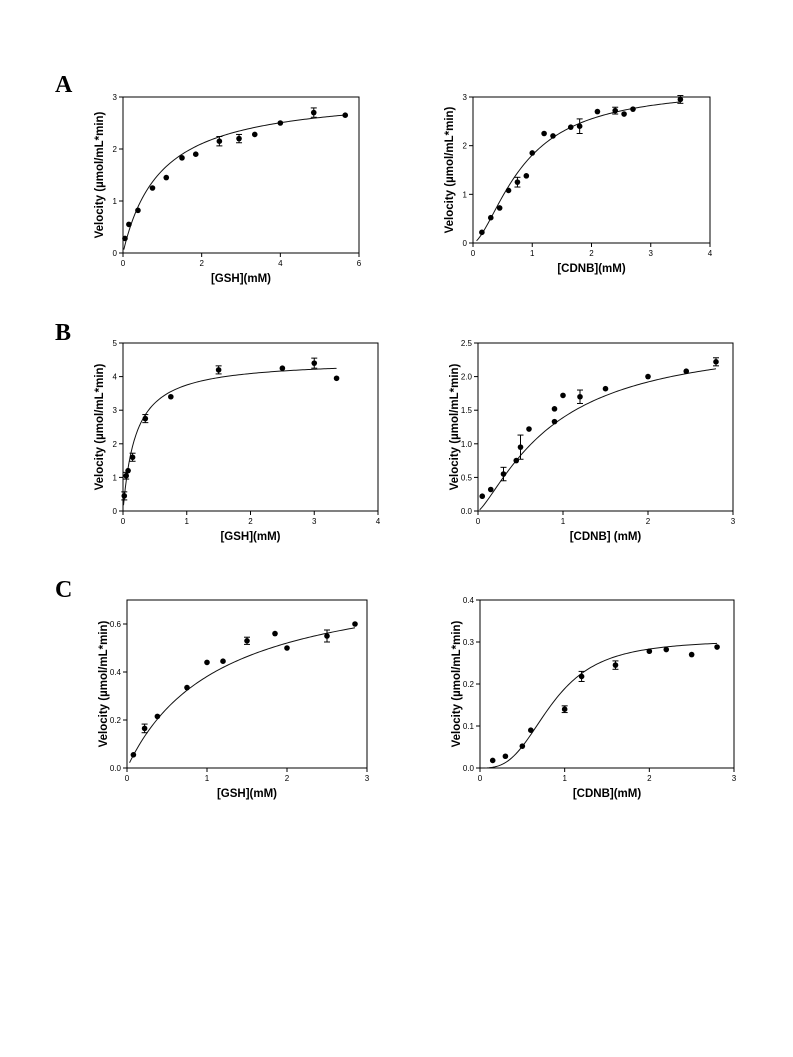 The width and height of the screenshot is (793, 1057). Describe the element at coordinates (467, 444) in the screenshot. I see `y-tick-label: 1.0` at that location.